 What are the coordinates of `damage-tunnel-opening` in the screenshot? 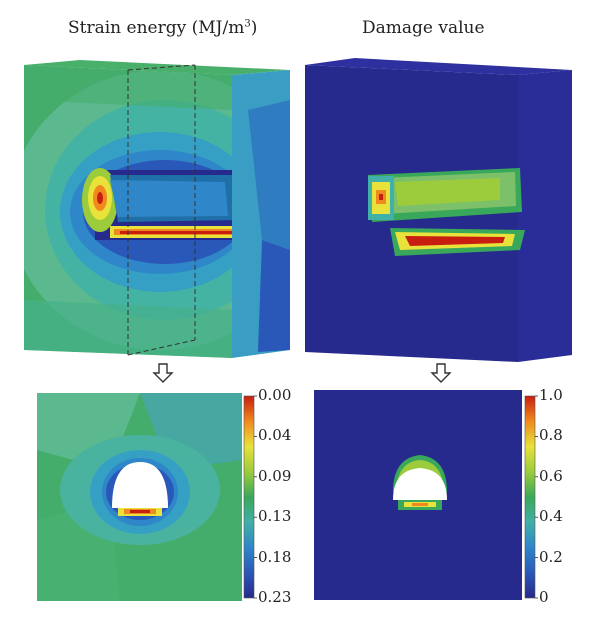 It's located at (420, 484).